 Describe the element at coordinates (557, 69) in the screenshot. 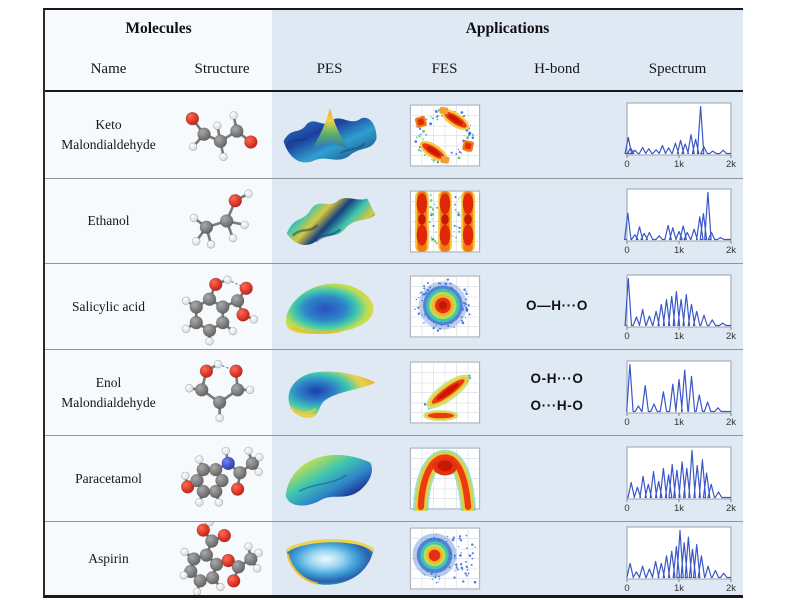

I see `column-header-hbond: H-bond` at that location.